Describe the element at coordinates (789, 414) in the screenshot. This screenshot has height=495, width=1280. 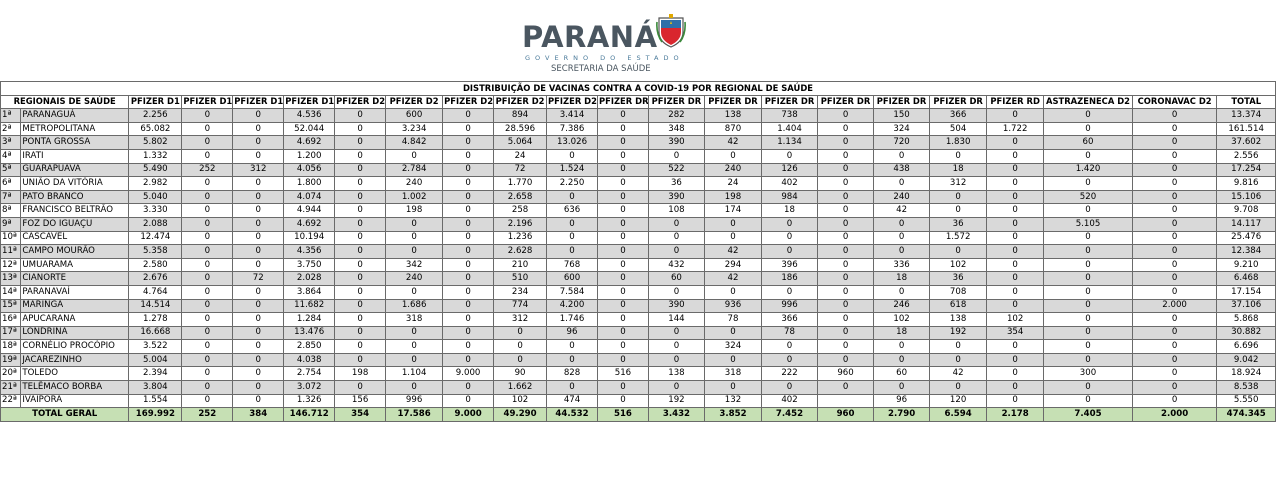
I see `total-cell: 7.452` at that location.